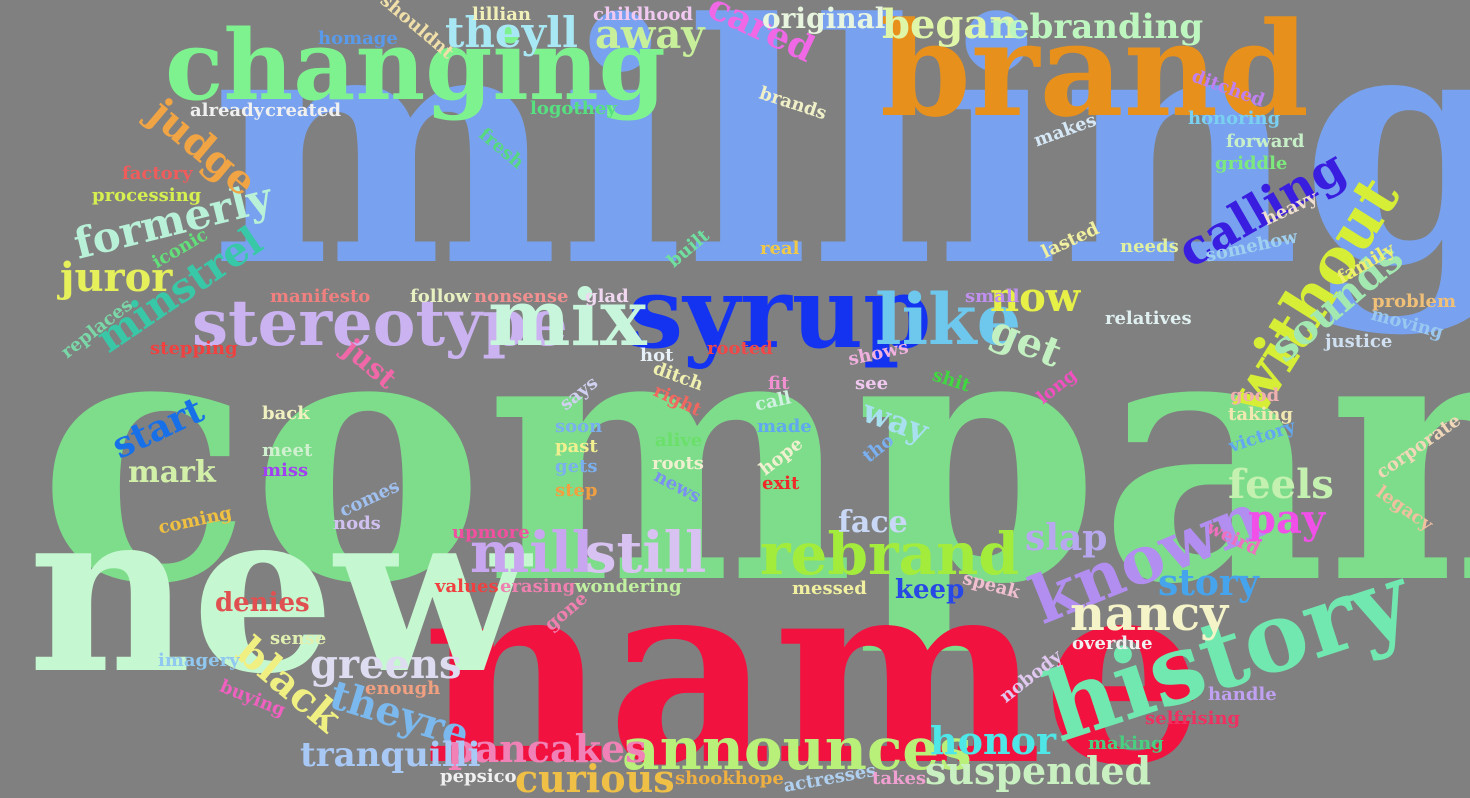 The image size is (1470, 798). I want to click on word-denies: denies, so click(262, 603).